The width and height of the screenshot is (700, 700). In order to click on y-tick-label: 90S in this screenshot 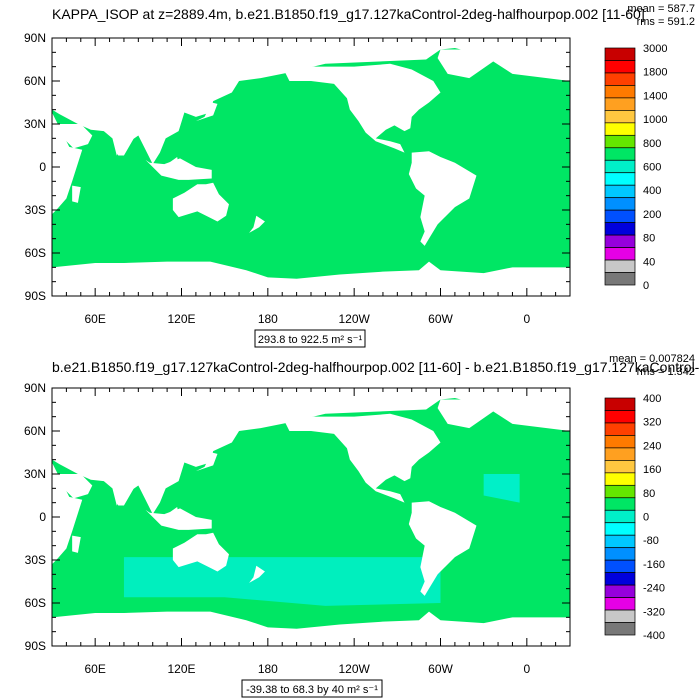, I will do `click(35, 646)`.